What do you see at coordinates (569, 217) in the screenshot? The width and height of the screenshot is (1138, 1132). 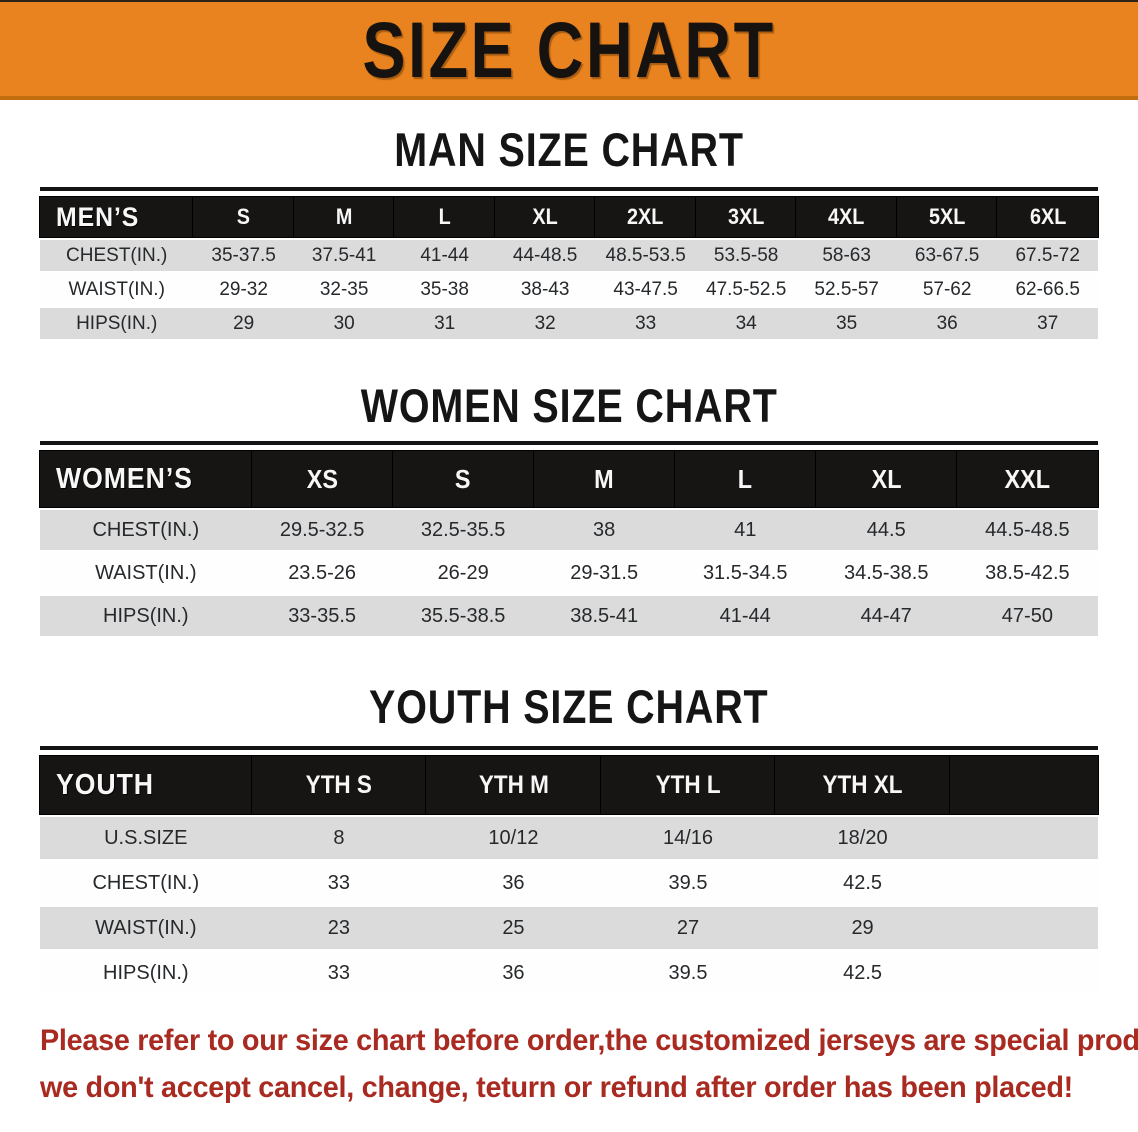 I see `men-header-row: MEN’S S M L XL 2XL 3XL 4XL 5XL 6XL` at bounding box center [569, 217].